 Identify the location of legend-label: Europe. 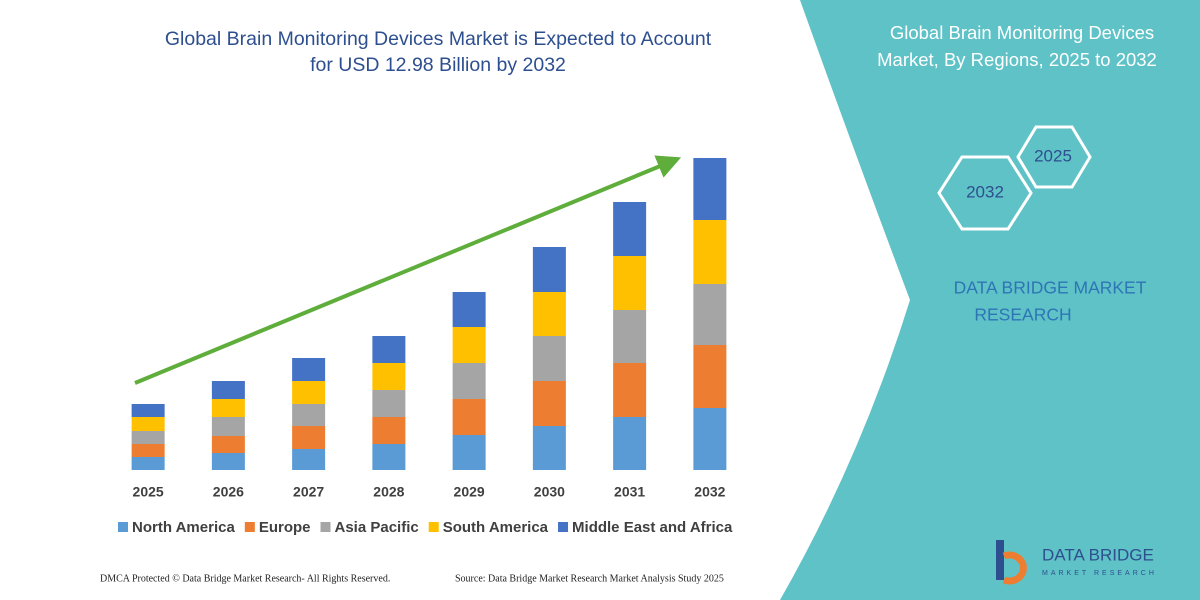
(285, 527).